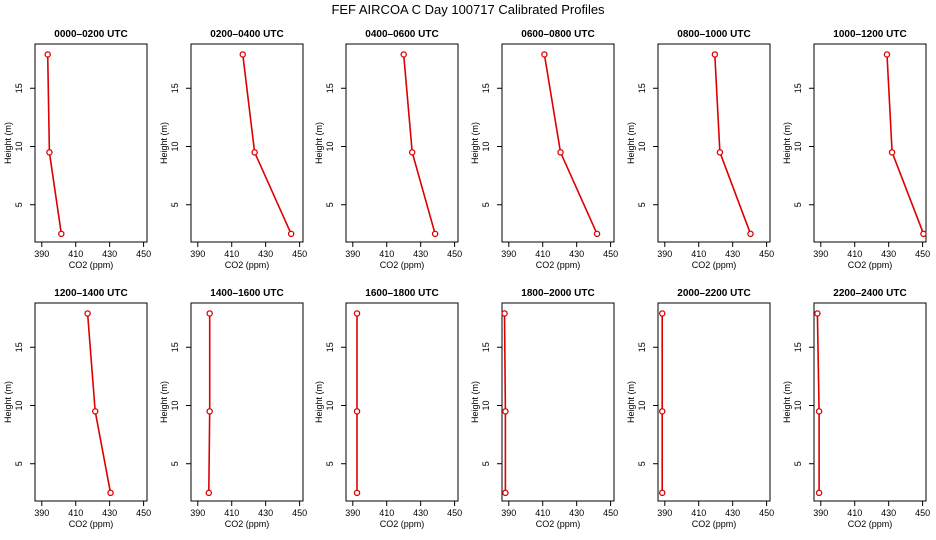  Describe the element at coordinates (246, 34) in the screenshot. I see `panel-title: 0200–0400 UTC` at that location.